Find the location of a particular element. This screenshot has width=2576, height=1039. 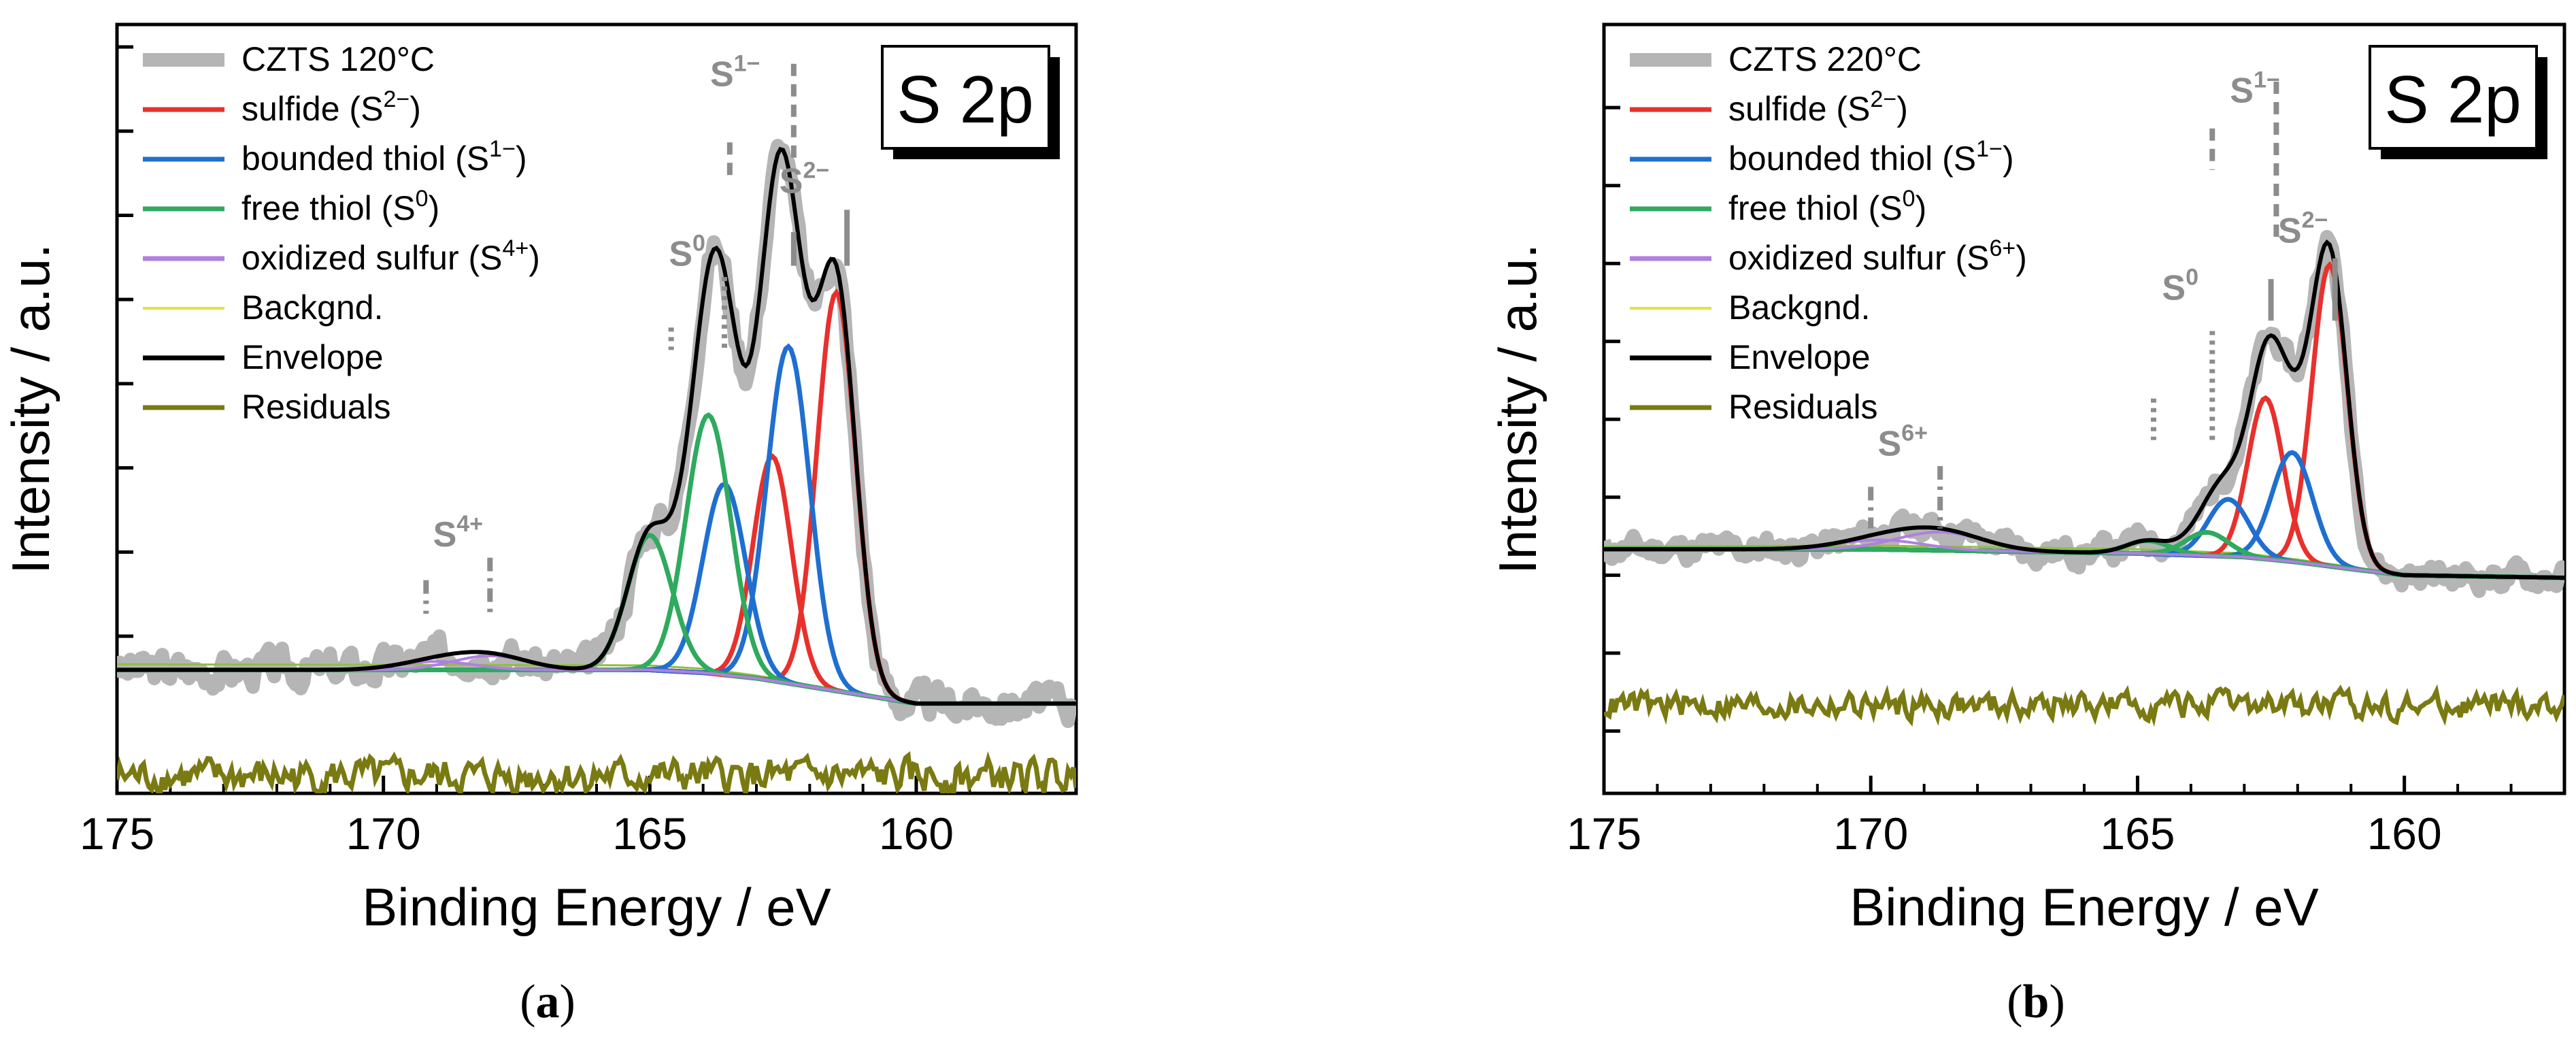

legend-label: CZTS 120°C is located at coordinates (338, 59).